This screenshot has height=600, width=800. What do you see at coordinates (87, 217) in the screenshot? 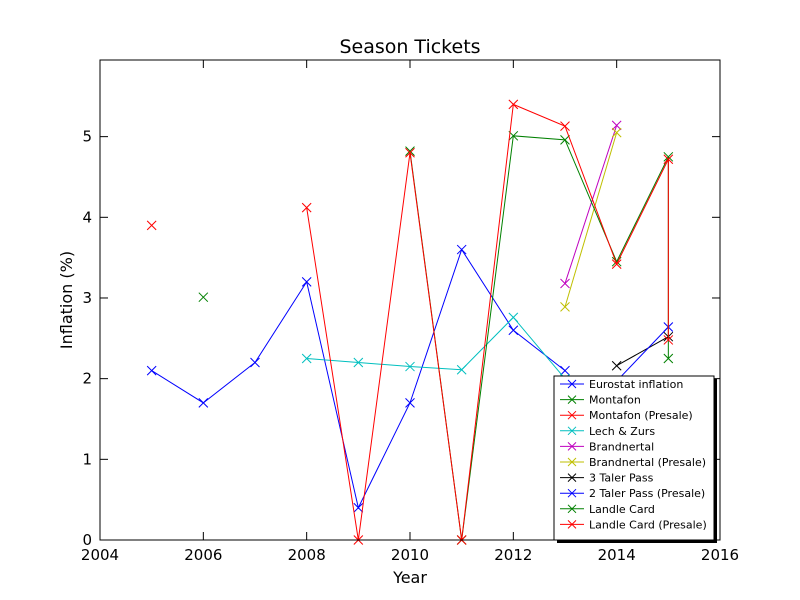
I see `y-tick-label: 4` at bounding box center [87, 217].